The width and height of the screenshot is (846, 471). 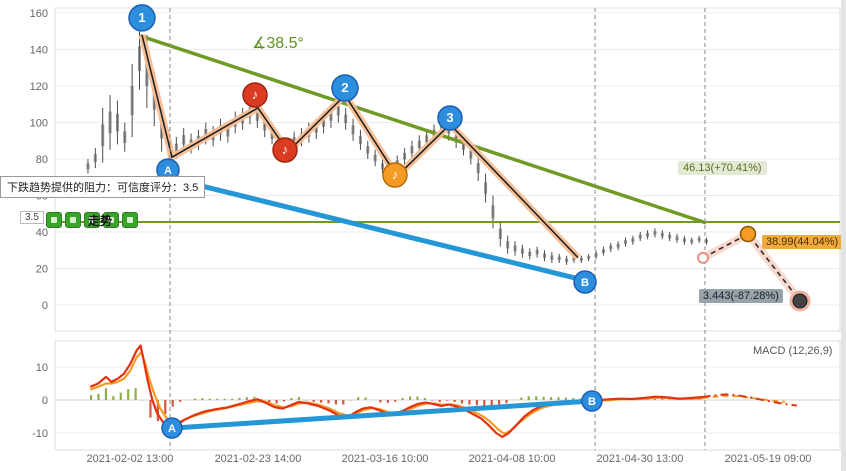 What do you see at coordinates (382, 414) in the screenshot?
I see `macd-ab-line` at bounding box center [382, 414].